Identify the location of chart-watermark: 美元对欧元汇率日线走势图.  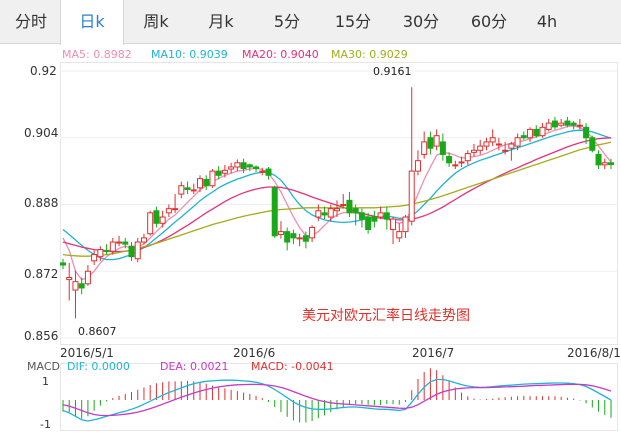
(386, 315).